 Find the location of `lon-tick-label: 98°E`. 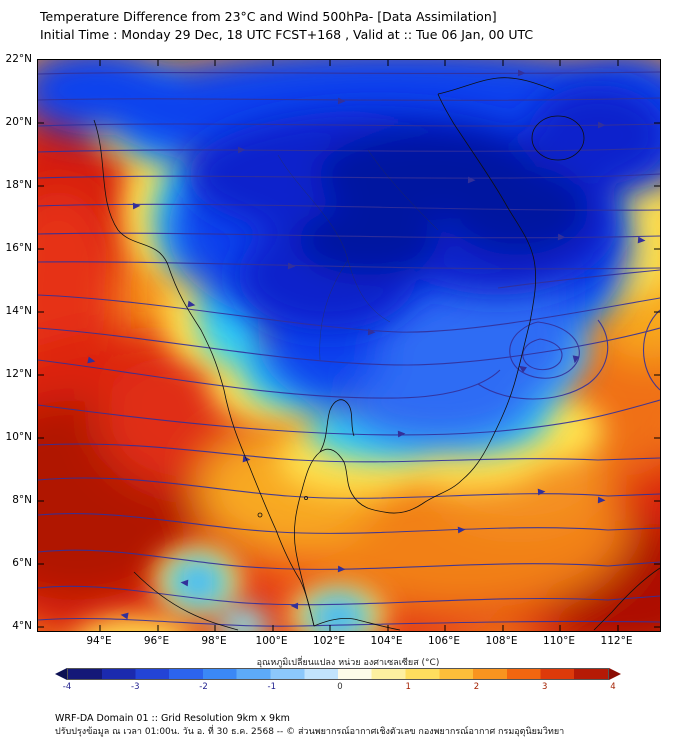

lon-tick-label: 98°E is located at coordinates (214, 641).